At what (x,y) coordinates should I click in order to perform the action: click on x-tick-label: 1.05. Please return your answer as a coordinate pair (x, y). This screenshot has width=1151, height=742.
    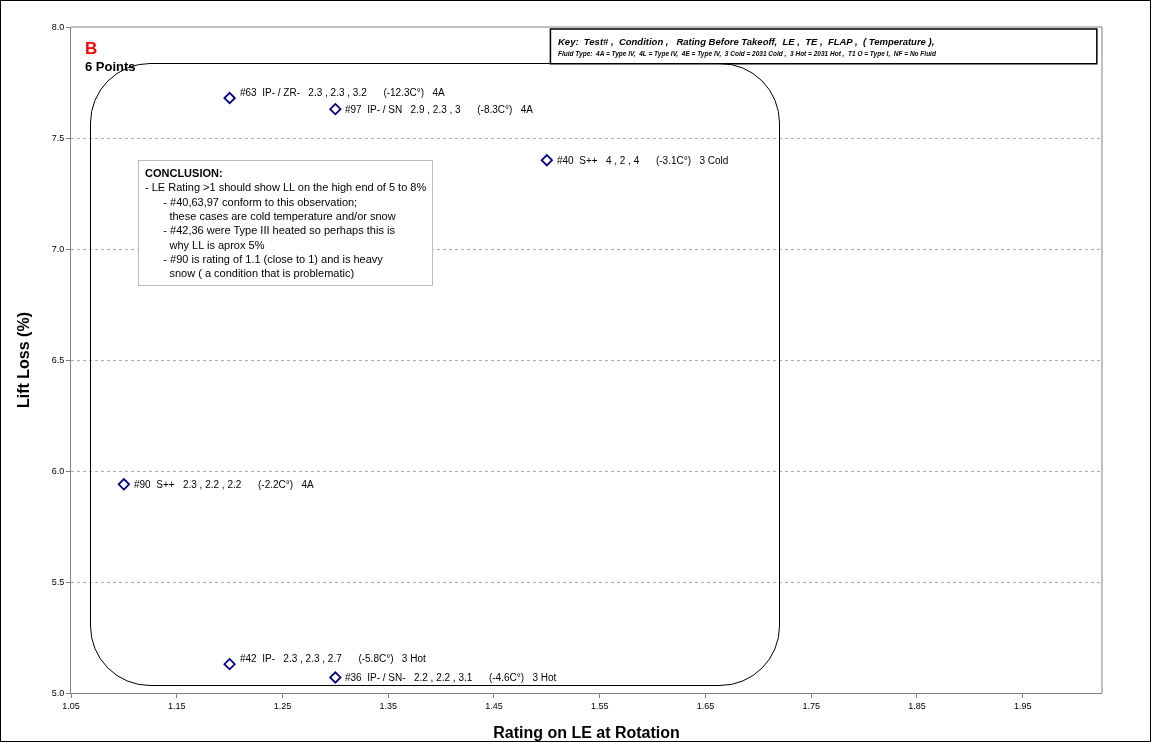
    Looking at the image, I should click on (71, 705).